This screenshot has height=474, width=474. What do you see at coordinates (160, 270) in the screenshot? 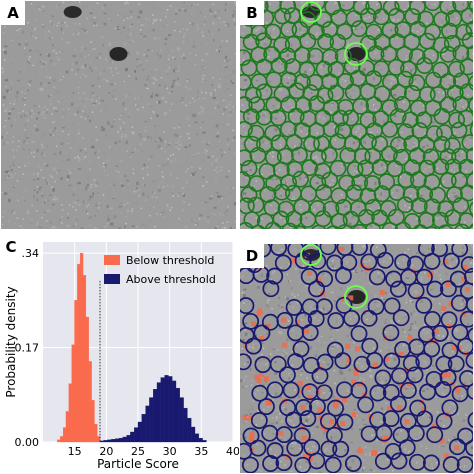
I see `legend: Below threshold Above threshold` at bounding box center [160, 270].